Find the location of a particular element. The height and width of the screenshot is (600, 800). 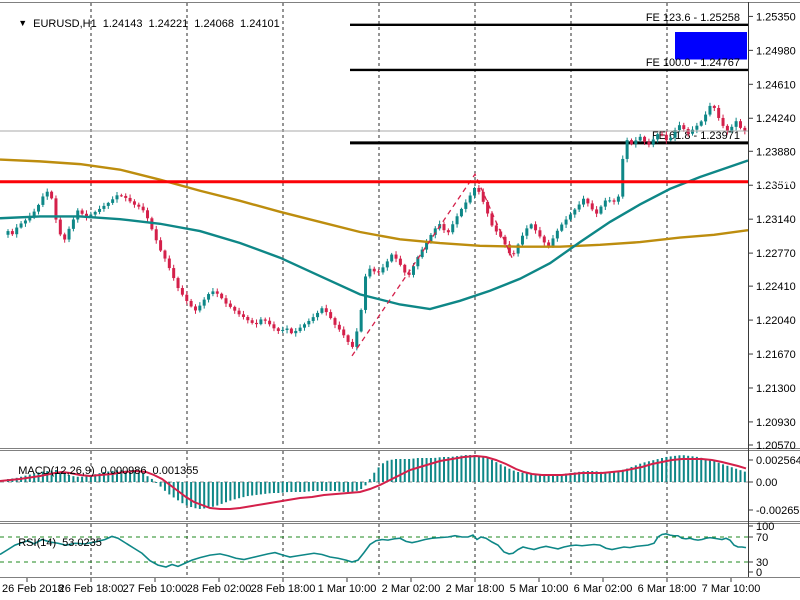

ma-slow-line is located at coordinates (374, 203).